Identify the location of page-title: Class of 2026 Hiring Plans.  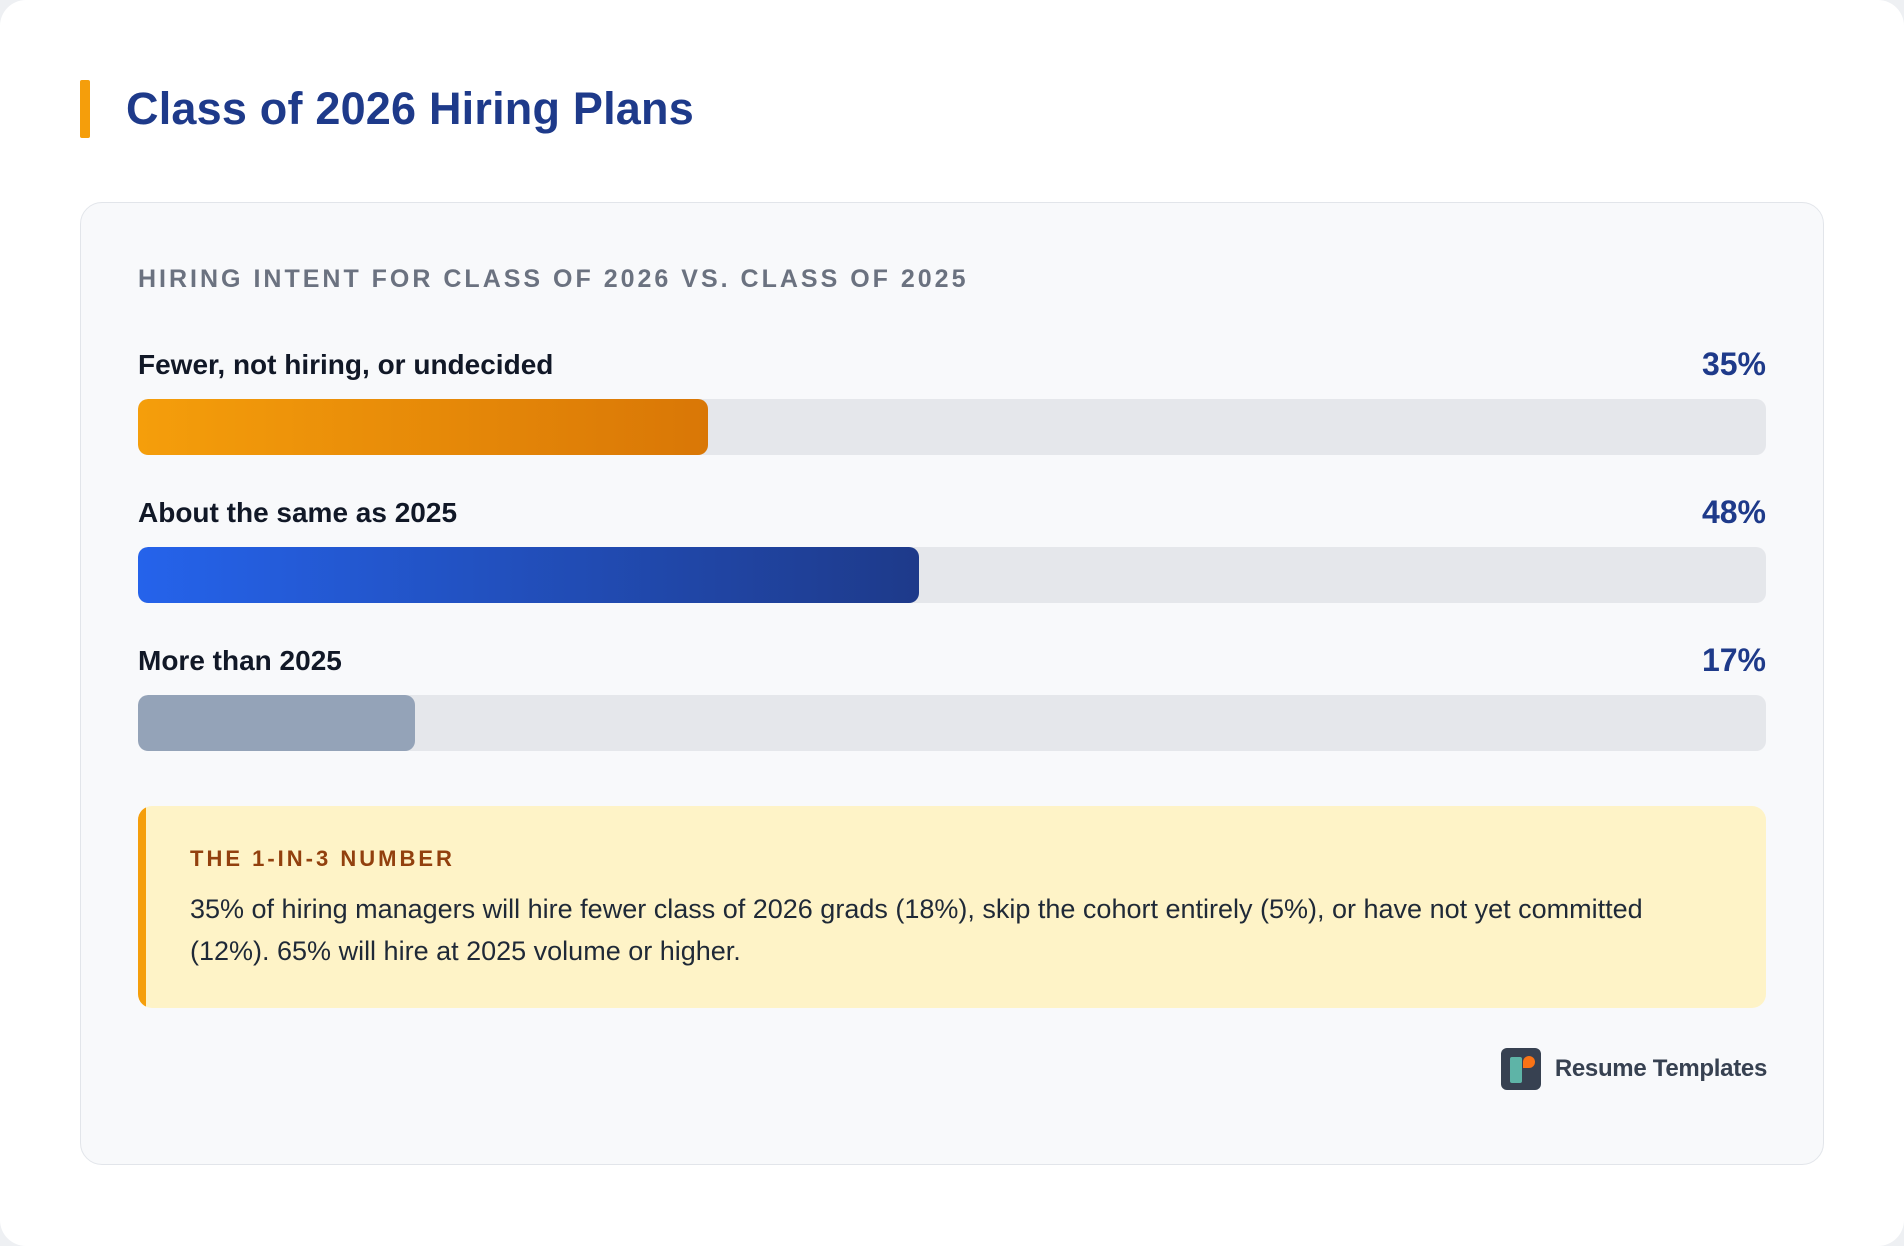
(410, 108).